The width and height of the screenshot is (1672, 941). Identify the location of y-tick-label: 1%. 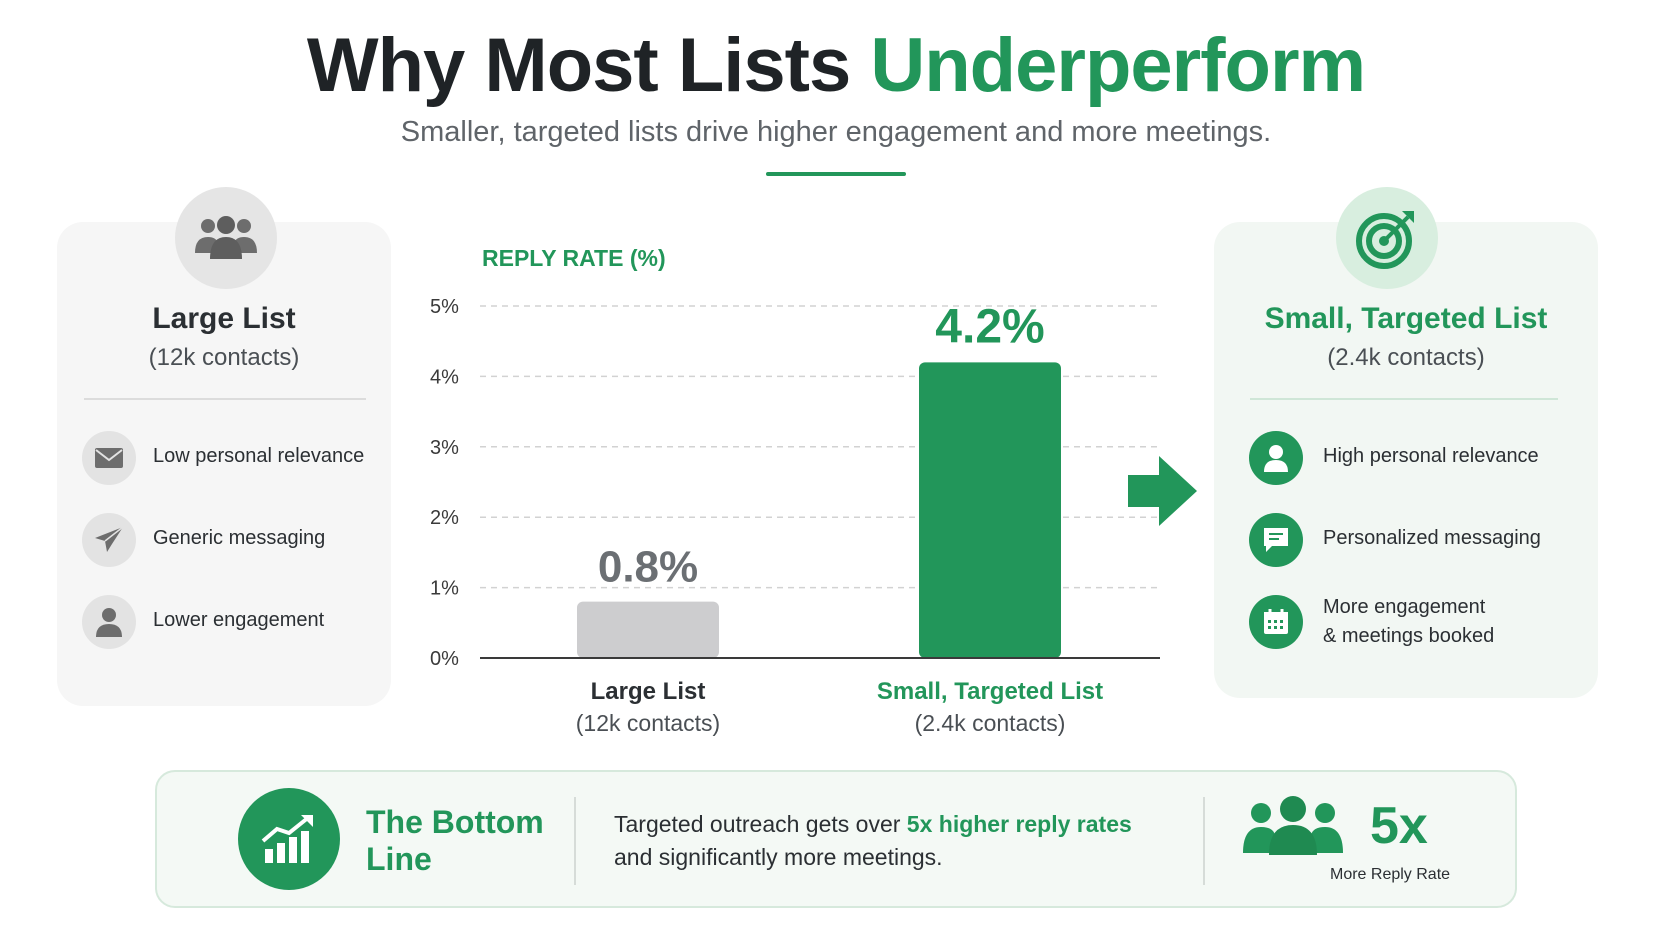
(444, 589).